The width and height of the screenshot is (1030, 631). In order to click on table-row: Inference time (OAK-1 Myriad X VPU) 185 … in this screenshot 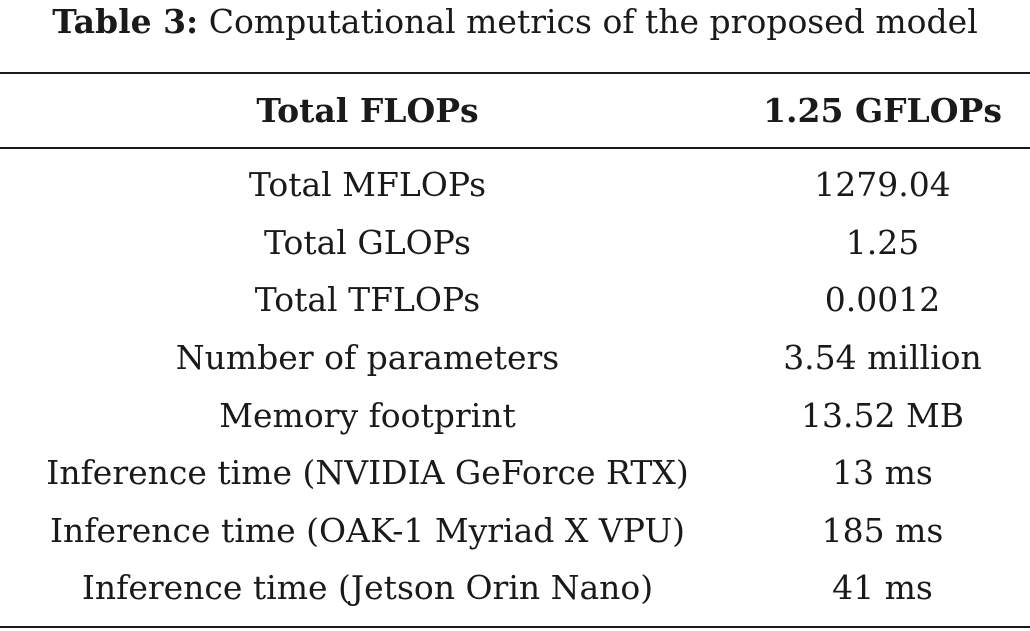, I will do `click(515, 531)`.